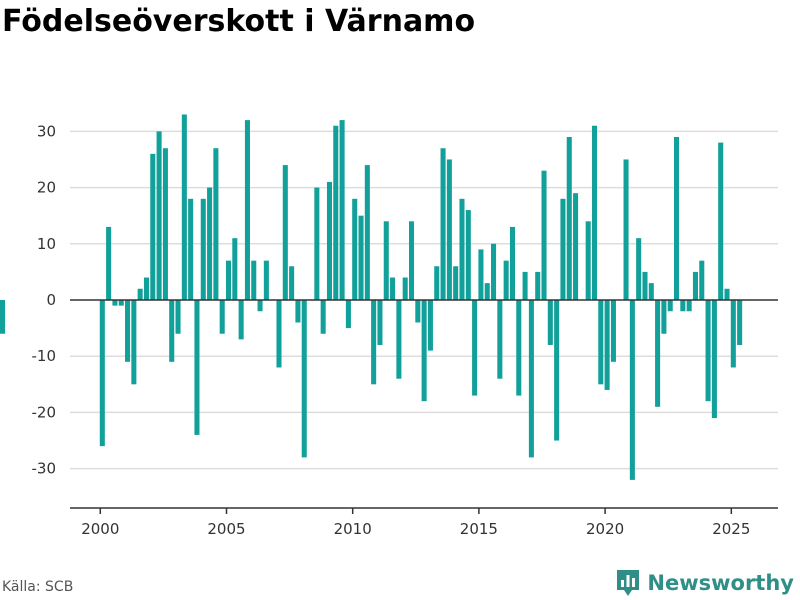 The width and height of the screenshot is (800, 600). Describe the element at coordinates (46, 131) in the screenshot. I see `y-tick-label: 30` at that location.